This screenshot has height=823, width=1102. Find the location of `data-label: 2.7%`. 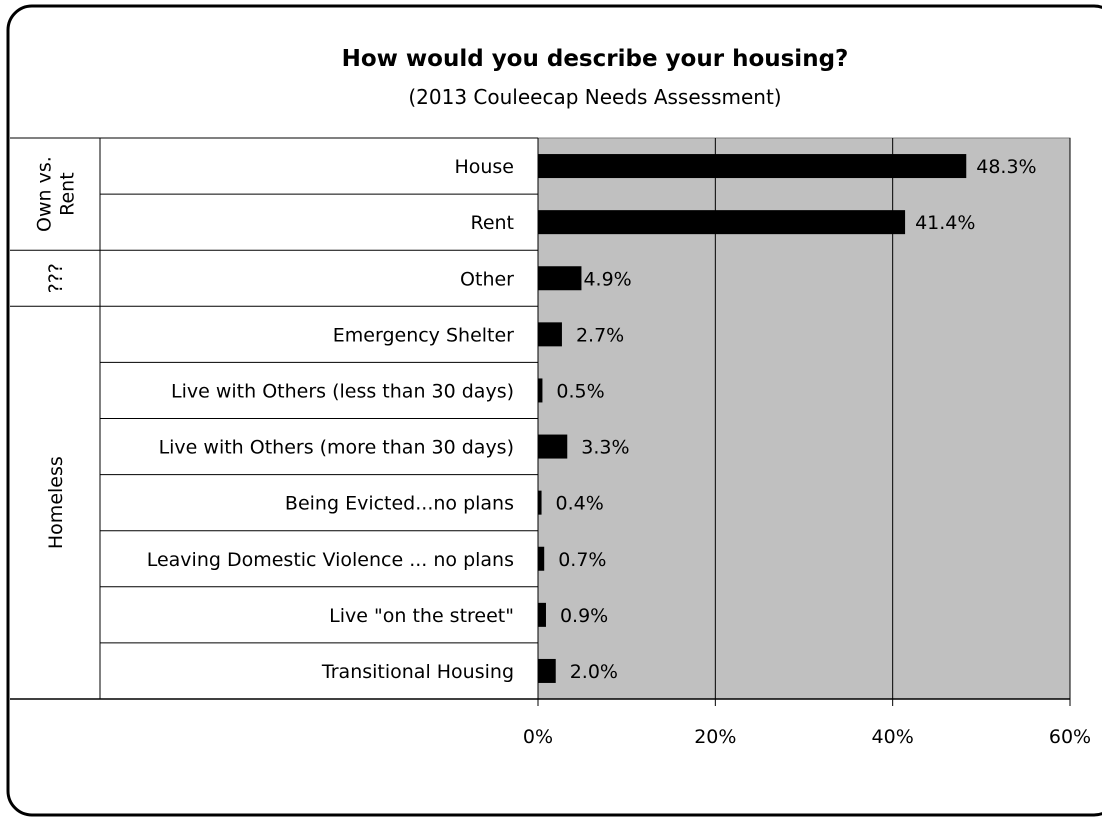

data-label: 2.7% is located at coordinates (600, 335).